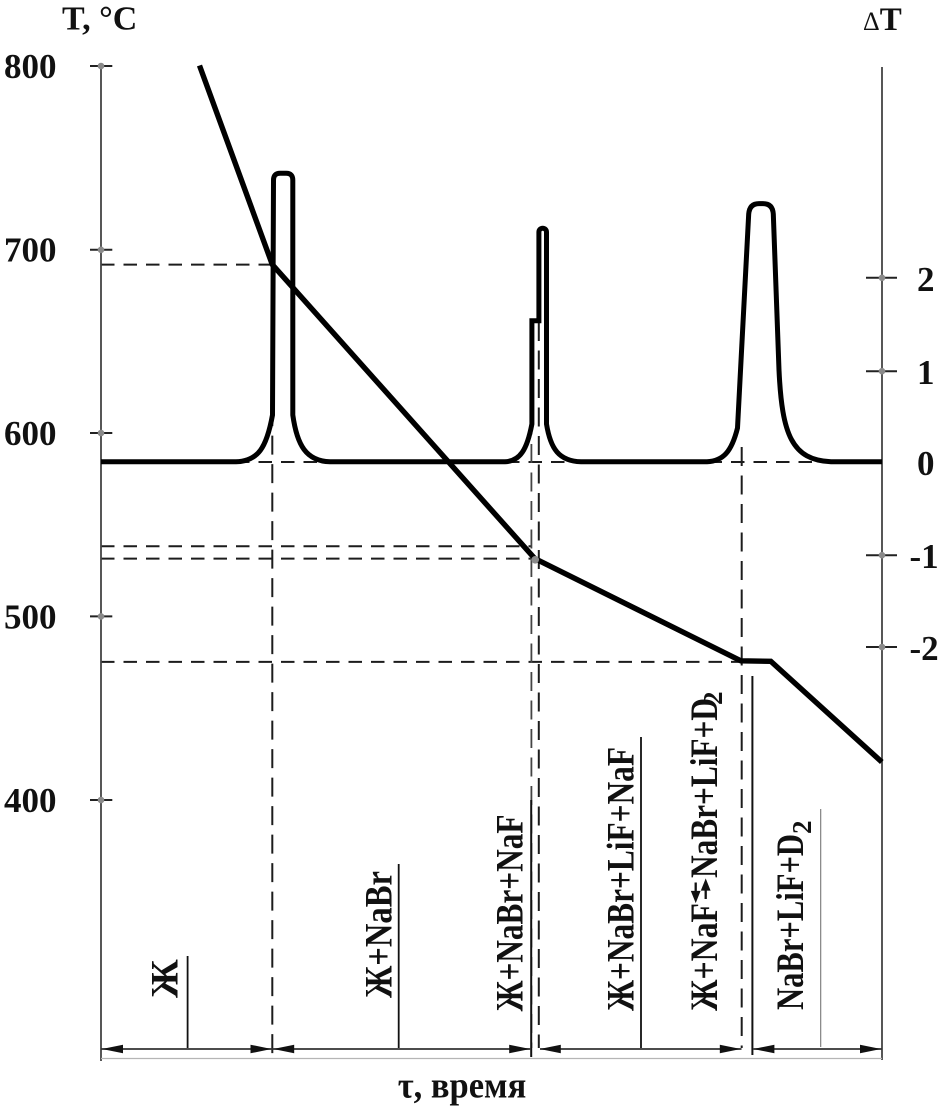 The height and width of the screenshot is (1112, 945). What do you see at coordinates (621, 879) in the screenshot?
I see `svg-text: Ж+NaBr+LiF+NaF` at bounding box center [621, 879].